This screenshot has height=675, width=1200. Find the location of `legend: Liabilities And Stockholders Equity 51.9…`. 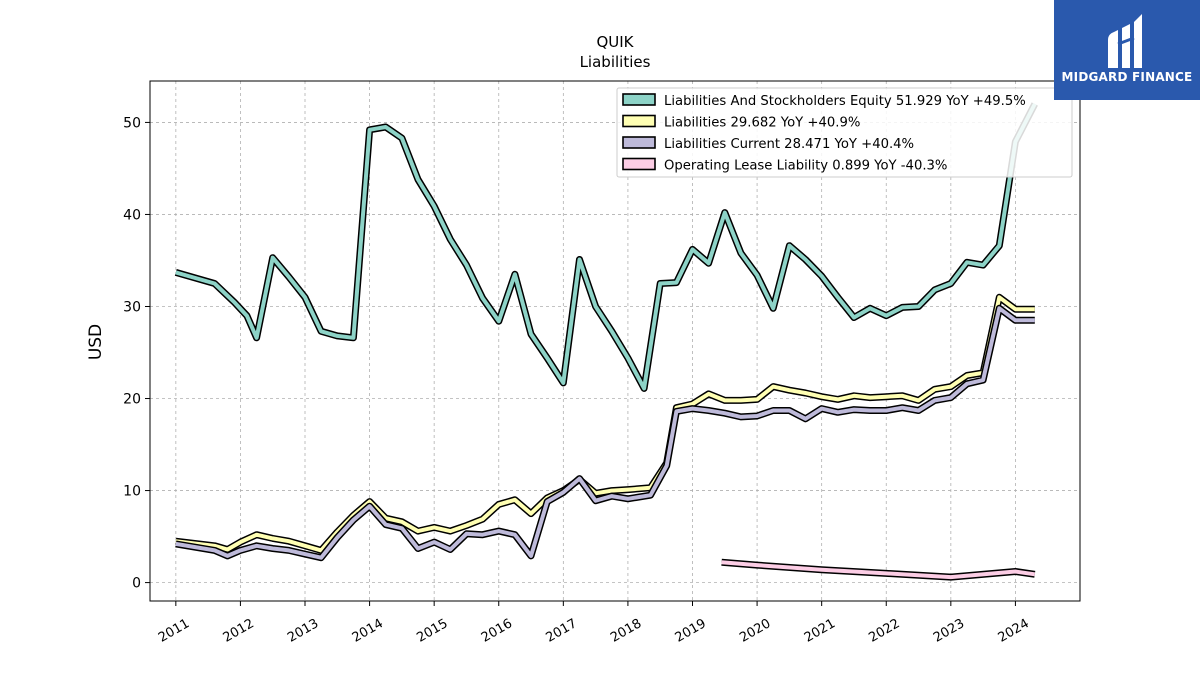

legend: Liabilities And Stockholders Equity 51.9… is located at coordinates (844, 132).